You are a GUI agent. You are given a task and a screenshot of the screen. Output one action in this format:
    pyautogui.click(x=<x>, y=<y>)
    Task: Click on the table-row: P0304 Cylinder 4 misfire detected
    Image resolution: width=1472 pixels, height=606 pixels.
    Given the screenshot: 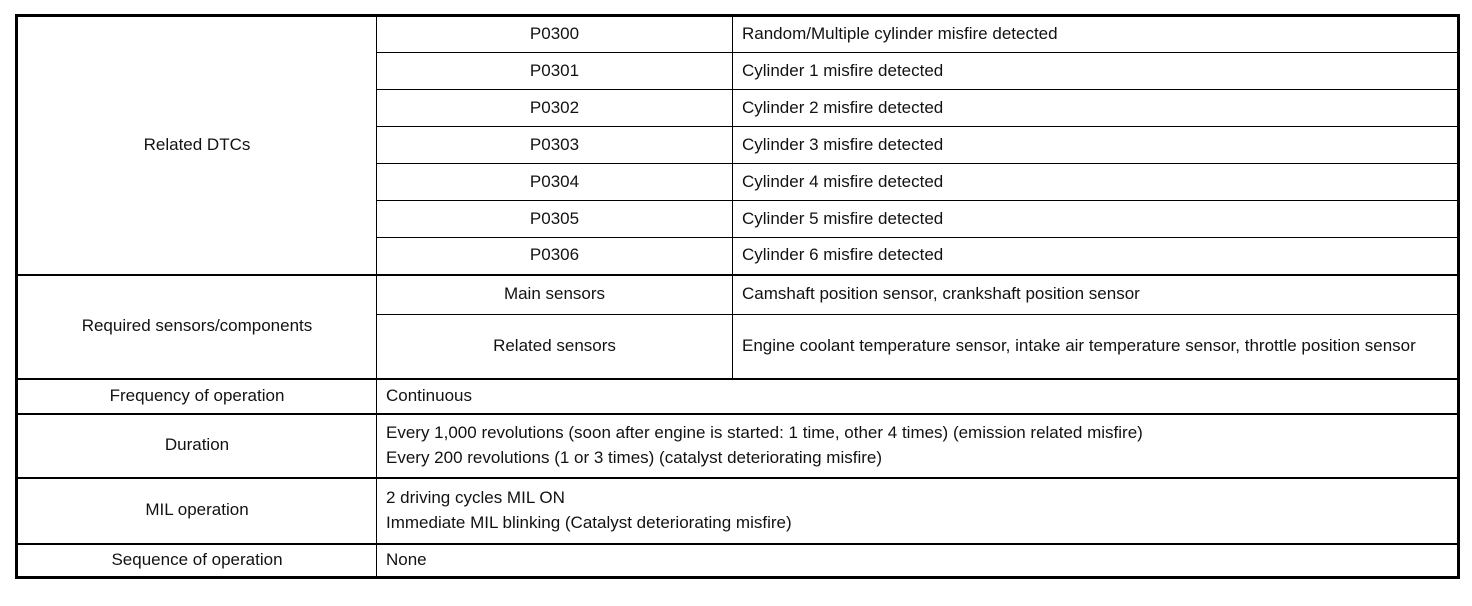 What is the action you would take?
    pyautogui.click(x=738, y=182)
    